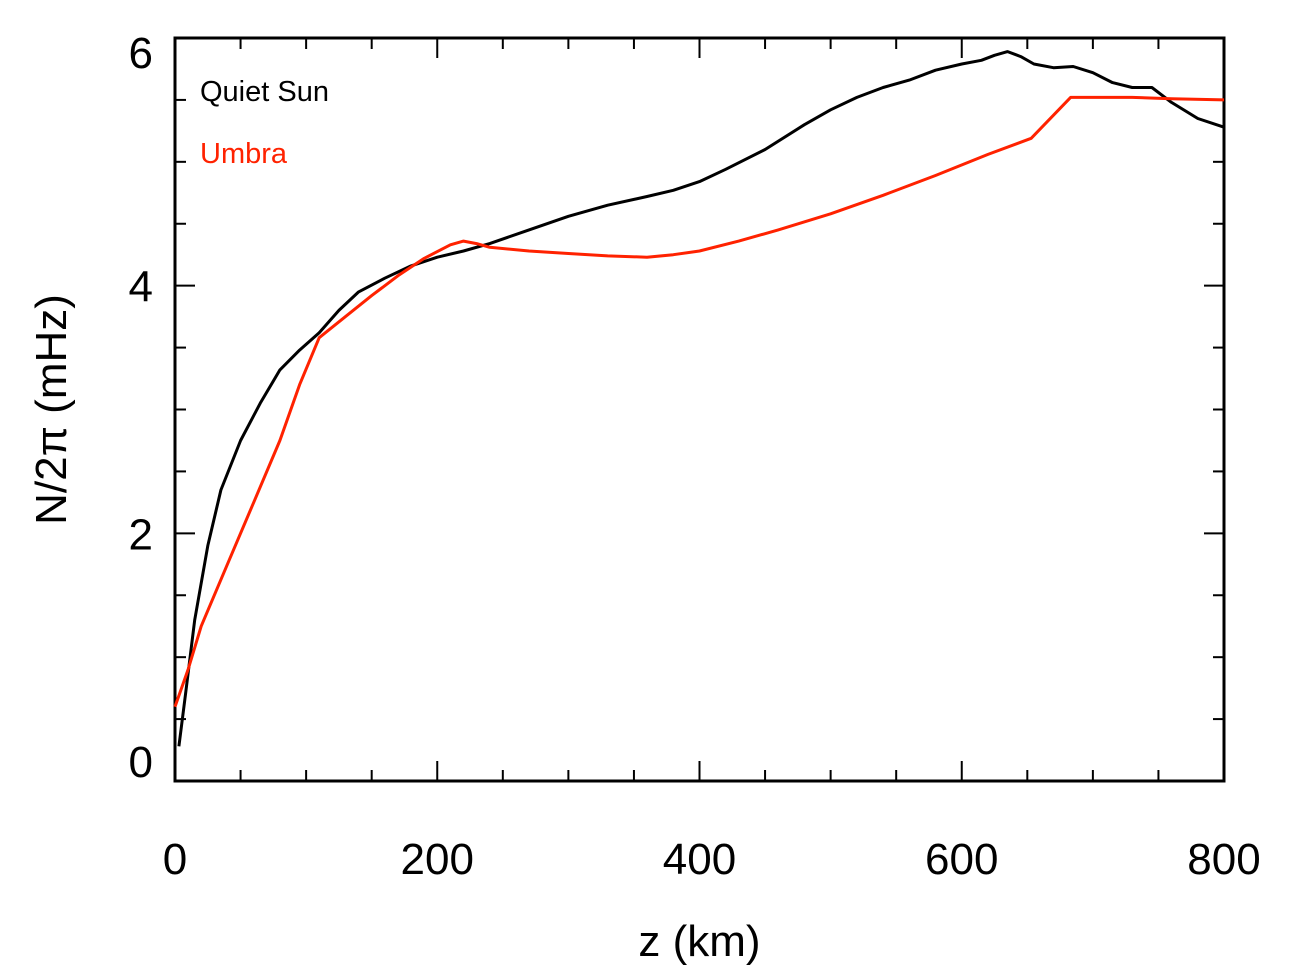  What do you see at coordinates (437, 859) in the screenshot?
I see `x-tick-label: 200` at bounding box center [437, 859].